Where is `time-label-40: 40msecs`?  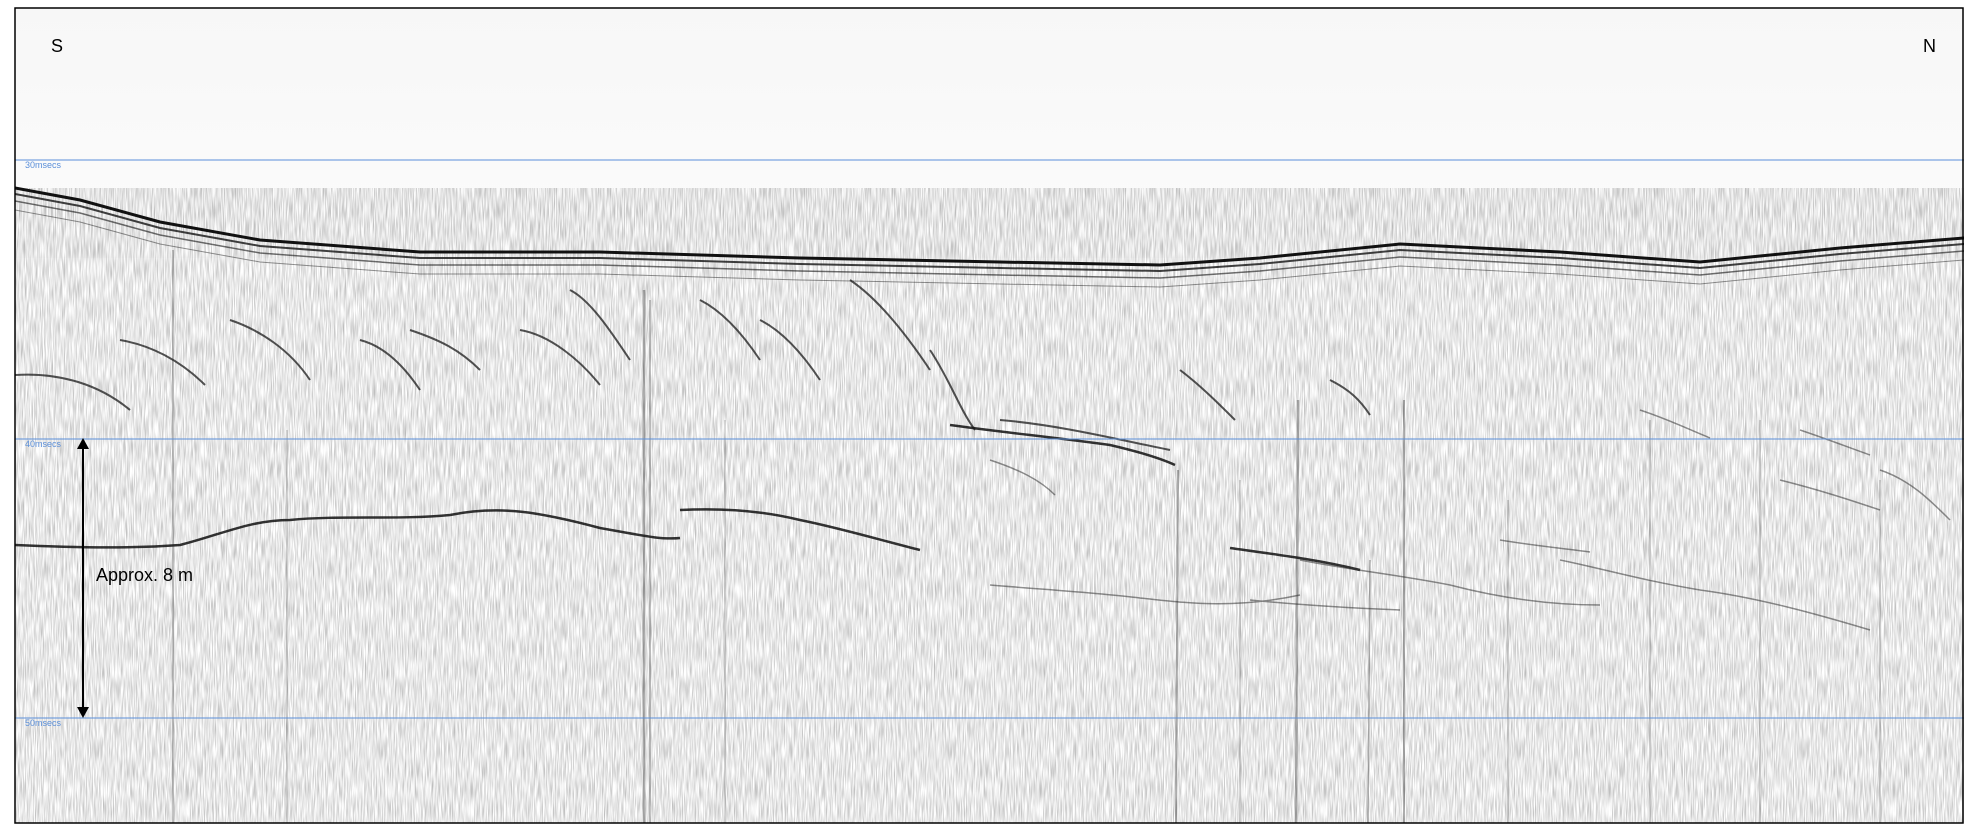
time-label-40: 40msecs is located at coordinates (43, 444).